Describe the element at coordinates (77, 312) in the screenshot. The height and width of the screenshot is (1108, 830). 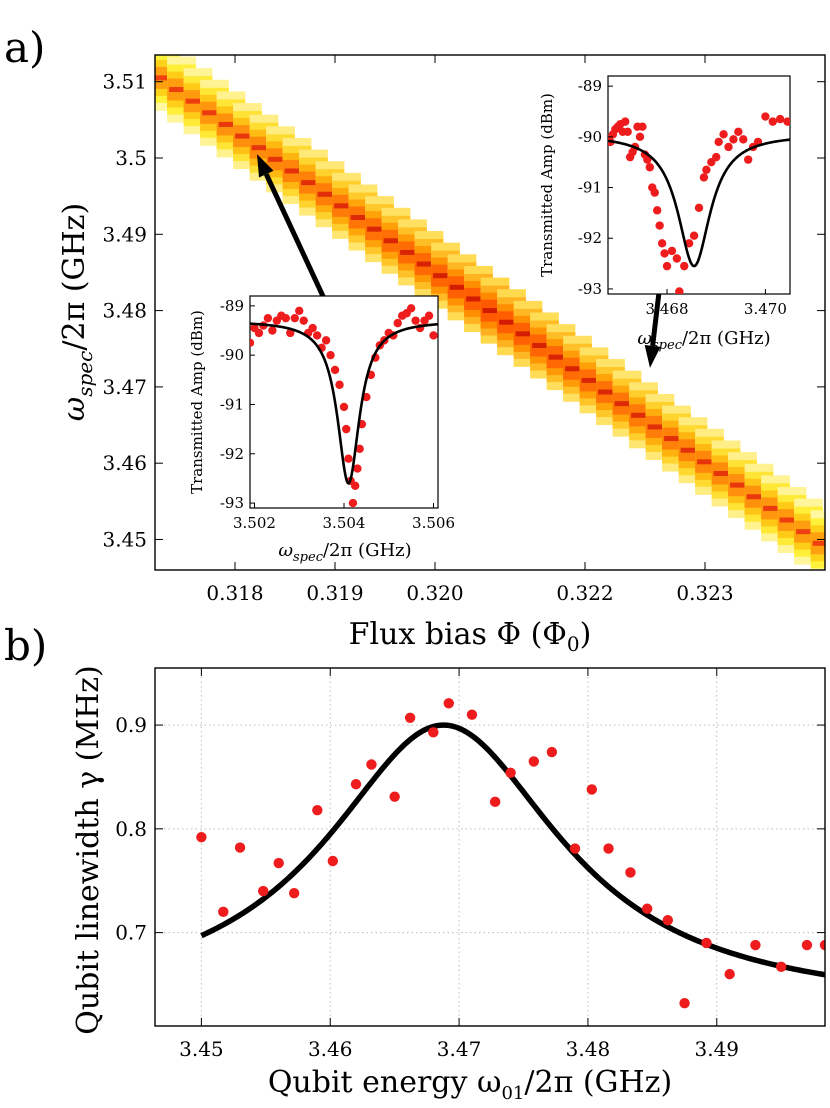
I see `main-y-axis-label: ωspec/2π (GHz)` at that location.